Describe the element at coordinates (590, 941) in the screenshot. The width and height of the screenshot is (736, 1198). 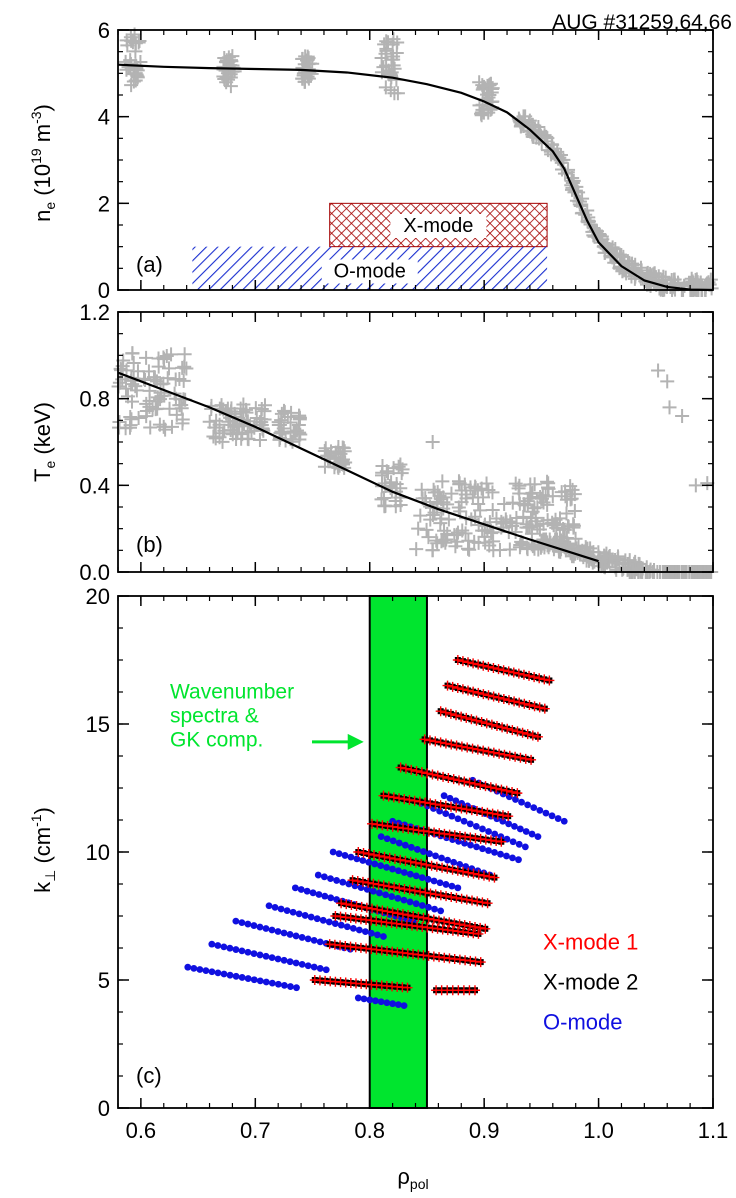
I see `legend-entry: X-mode 1` at that location.